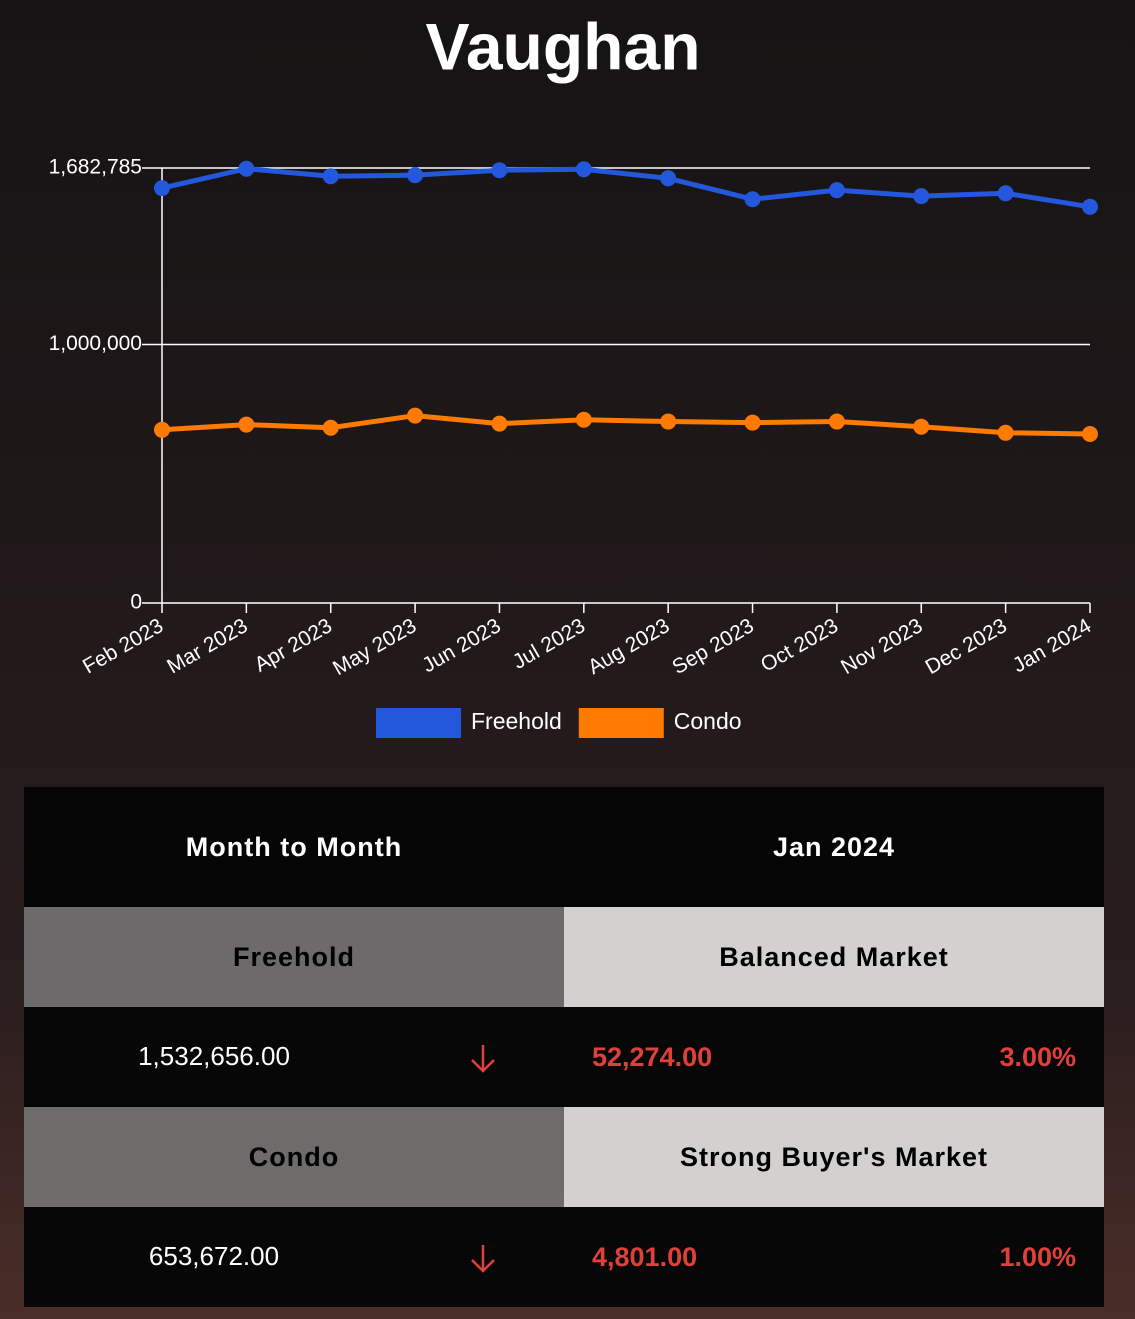 This screenshot has height=1319, width=1135. I want to click on x-tick-label: Apr 2023, so click(293, 645).